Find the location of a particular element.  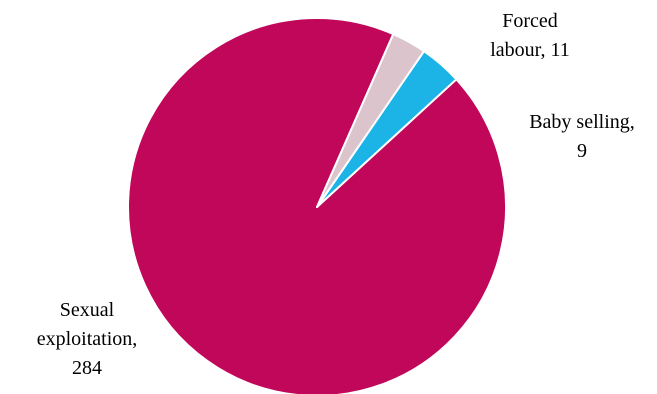

slice-label-line: Sexual is located at coordinates (87, 310).